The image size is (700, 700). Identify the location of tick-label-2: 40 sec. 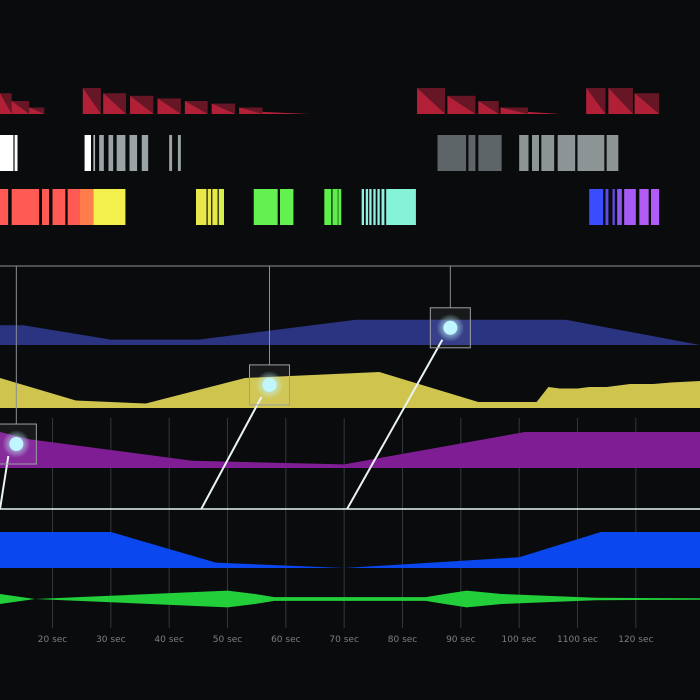
(169, 640).